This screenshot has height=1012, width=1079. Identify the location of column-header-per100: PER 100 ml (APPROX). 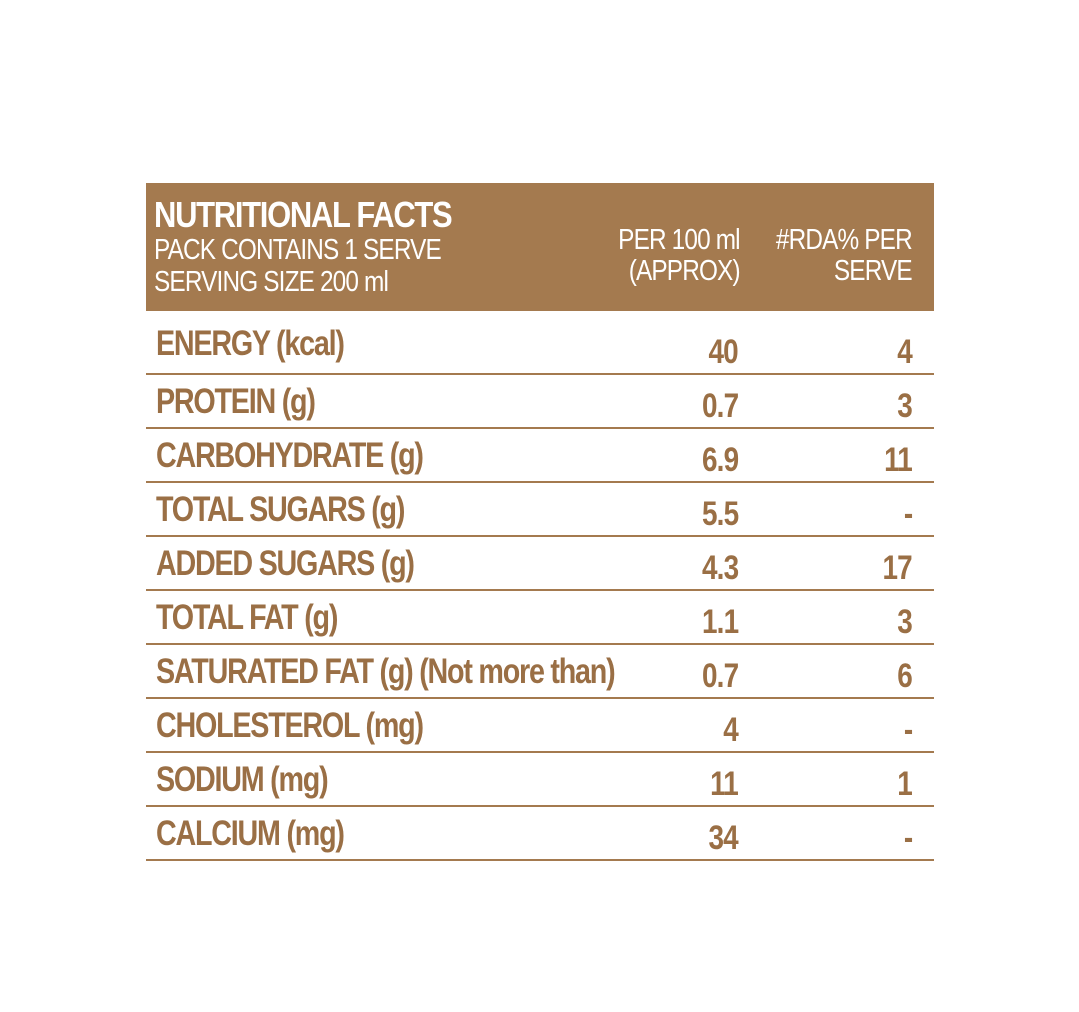
(679, 256).